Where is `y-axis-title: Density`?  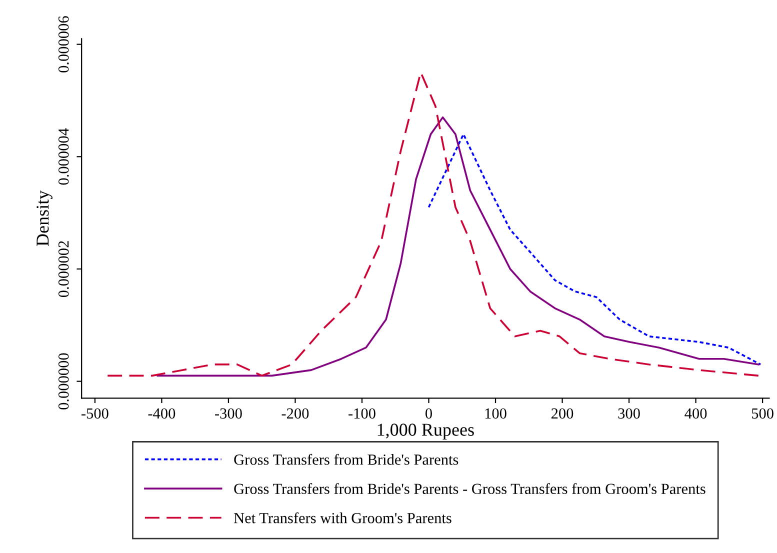
y-axis-title: Density is located at coordinates (44, 218).